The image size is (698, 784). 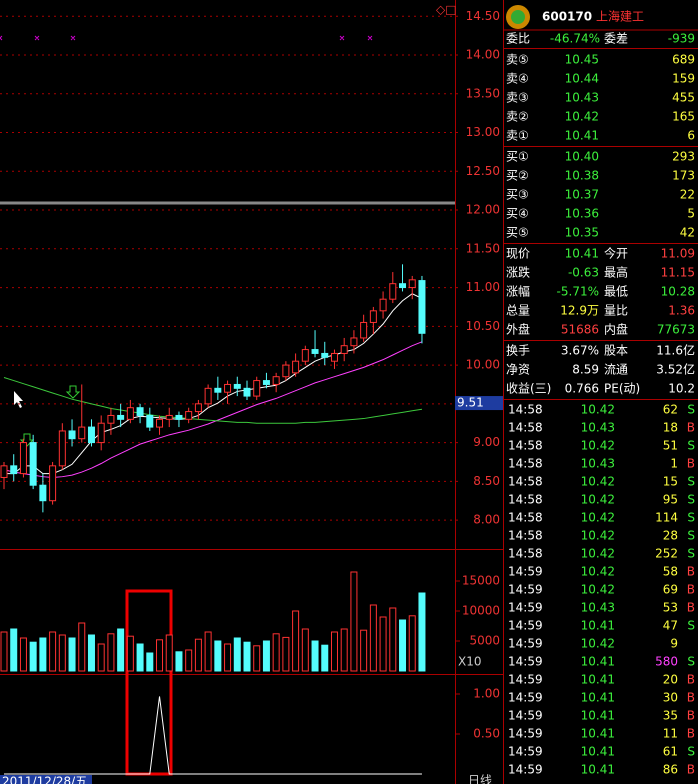 I want to click on quote-cell: 35, so click(x=670, y=716).